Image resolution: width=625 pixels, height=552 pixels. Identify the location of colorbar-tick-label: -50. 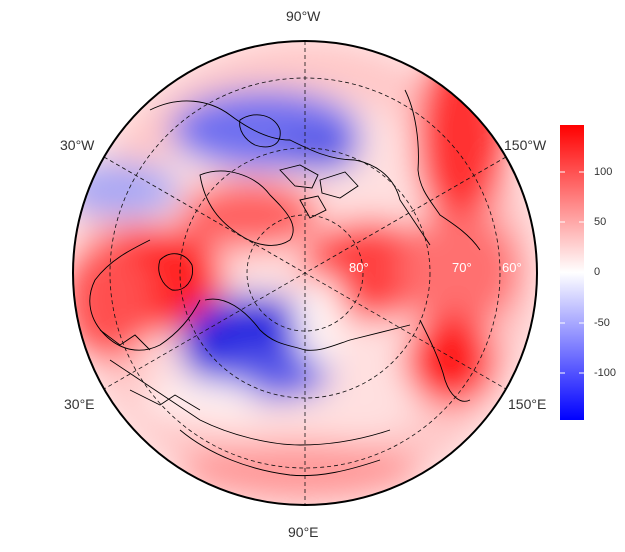
(602, 323).